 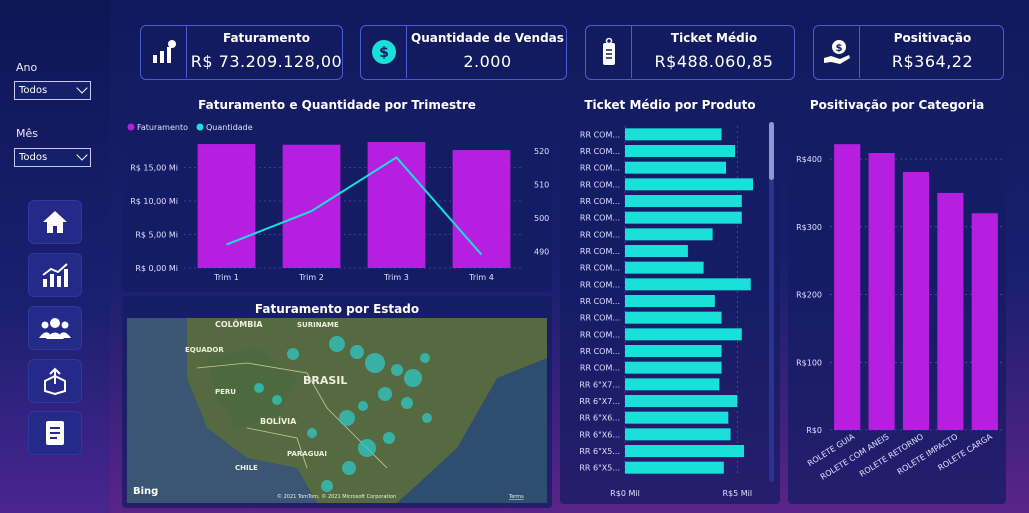 What do you see at coordinates (33, 157) in the screenshot?
I see `mes-value: Todos` at bounding box center [33, 157].